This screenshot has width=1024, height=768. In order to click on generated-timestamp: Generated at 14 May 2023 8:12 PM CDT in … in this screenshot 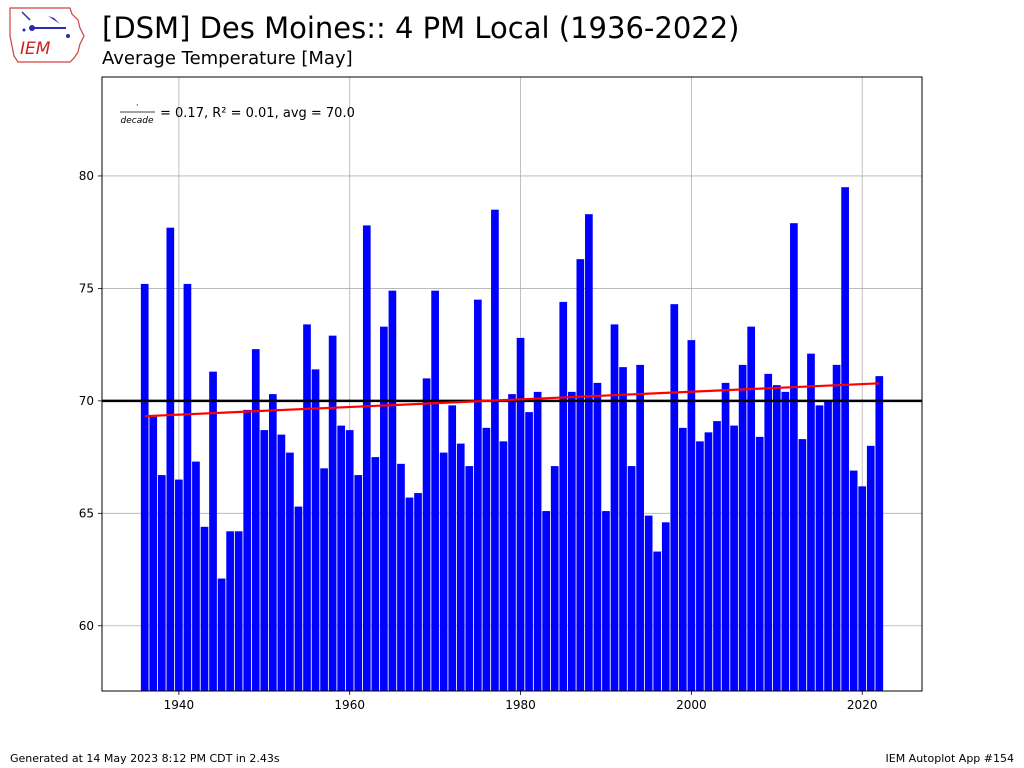, I will do `click(145, 758)`.